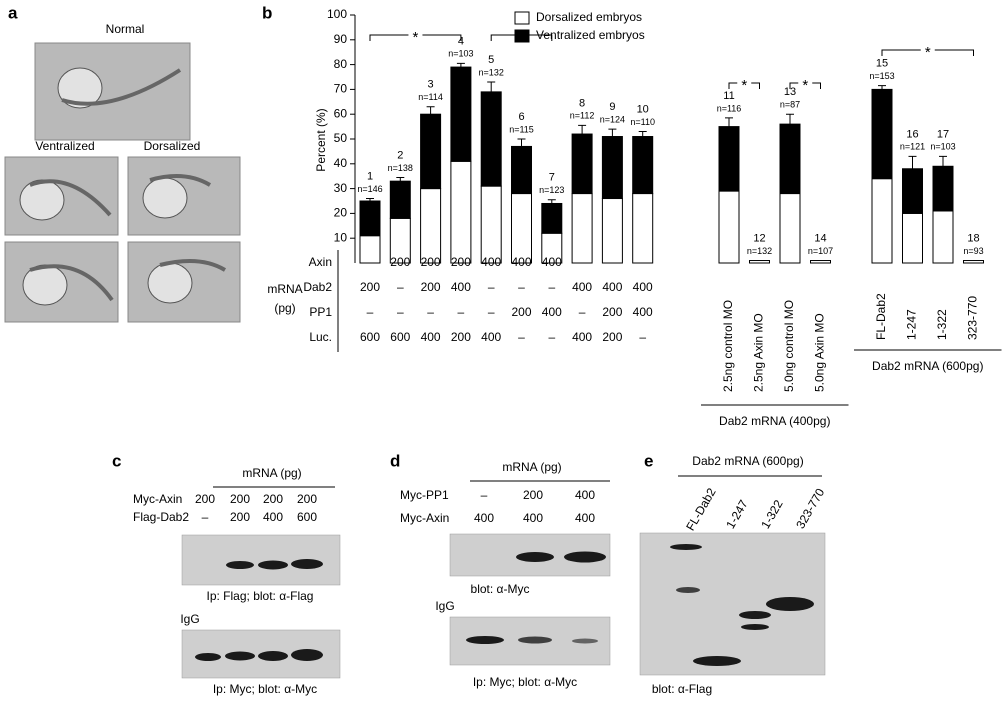 This screenshot has height=706, width=1004. What do you see at coordinates (500, 589) in the screenshot?
I see `caption: blot: α-Myc` at bounding box center [500, 589].